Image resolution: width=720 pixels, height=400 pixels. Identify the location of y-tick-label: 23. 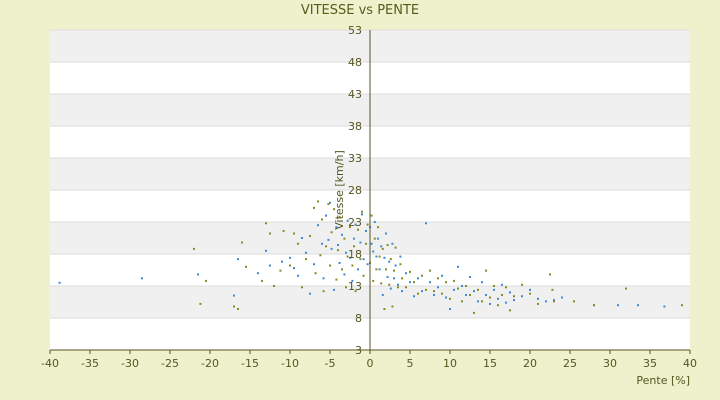
(355, 222).